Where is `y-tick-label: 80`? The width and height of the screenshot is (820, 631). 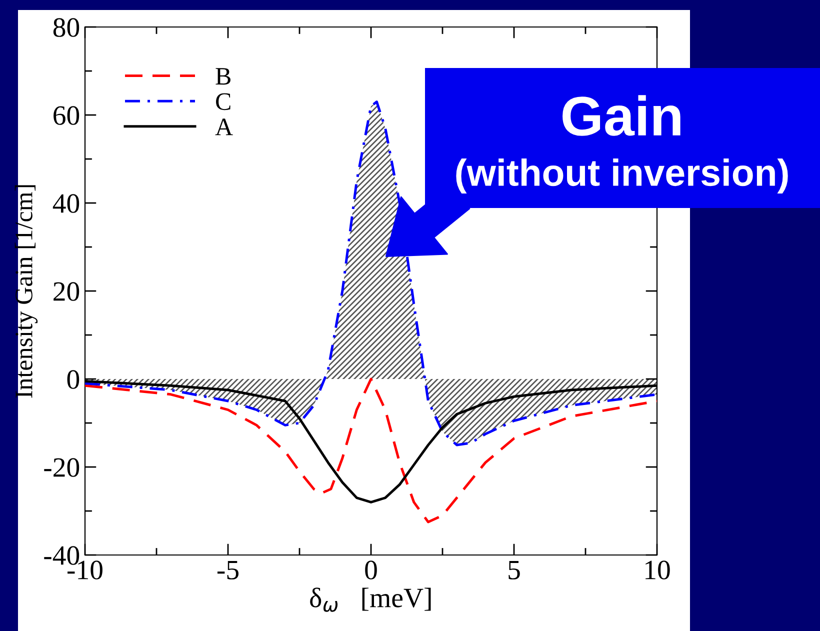
y-tick-label: 80 is located at coordinates (66, 27).